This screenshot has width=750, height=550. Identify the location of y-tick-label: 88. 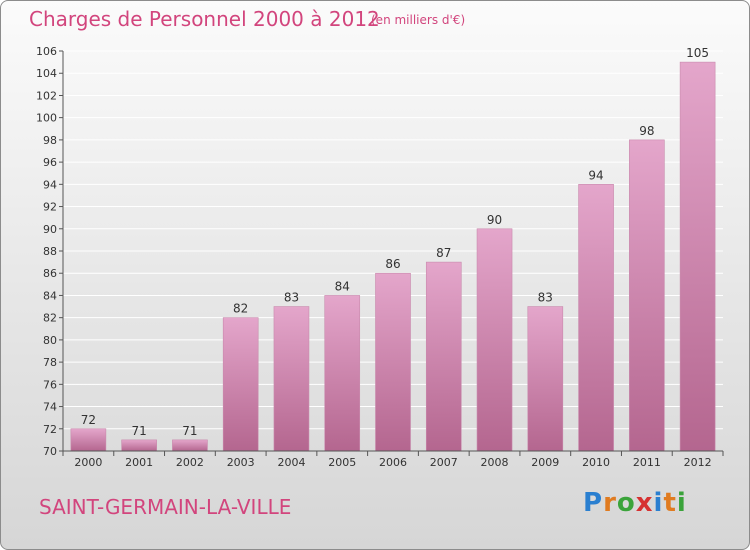
(50, 251).